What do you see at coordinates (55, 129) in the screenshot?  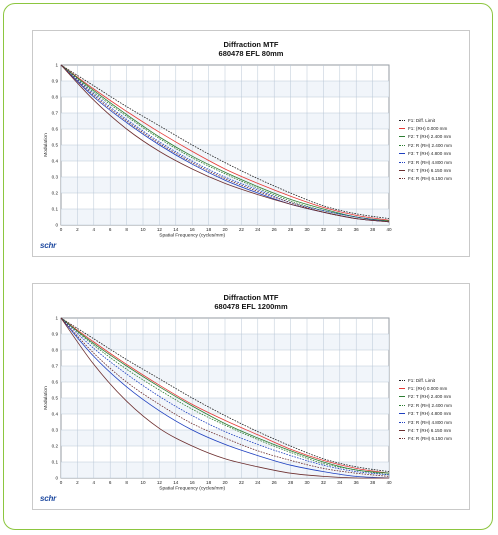 I see `y-tick-label: 0.6` at bounding box center [55, 129].